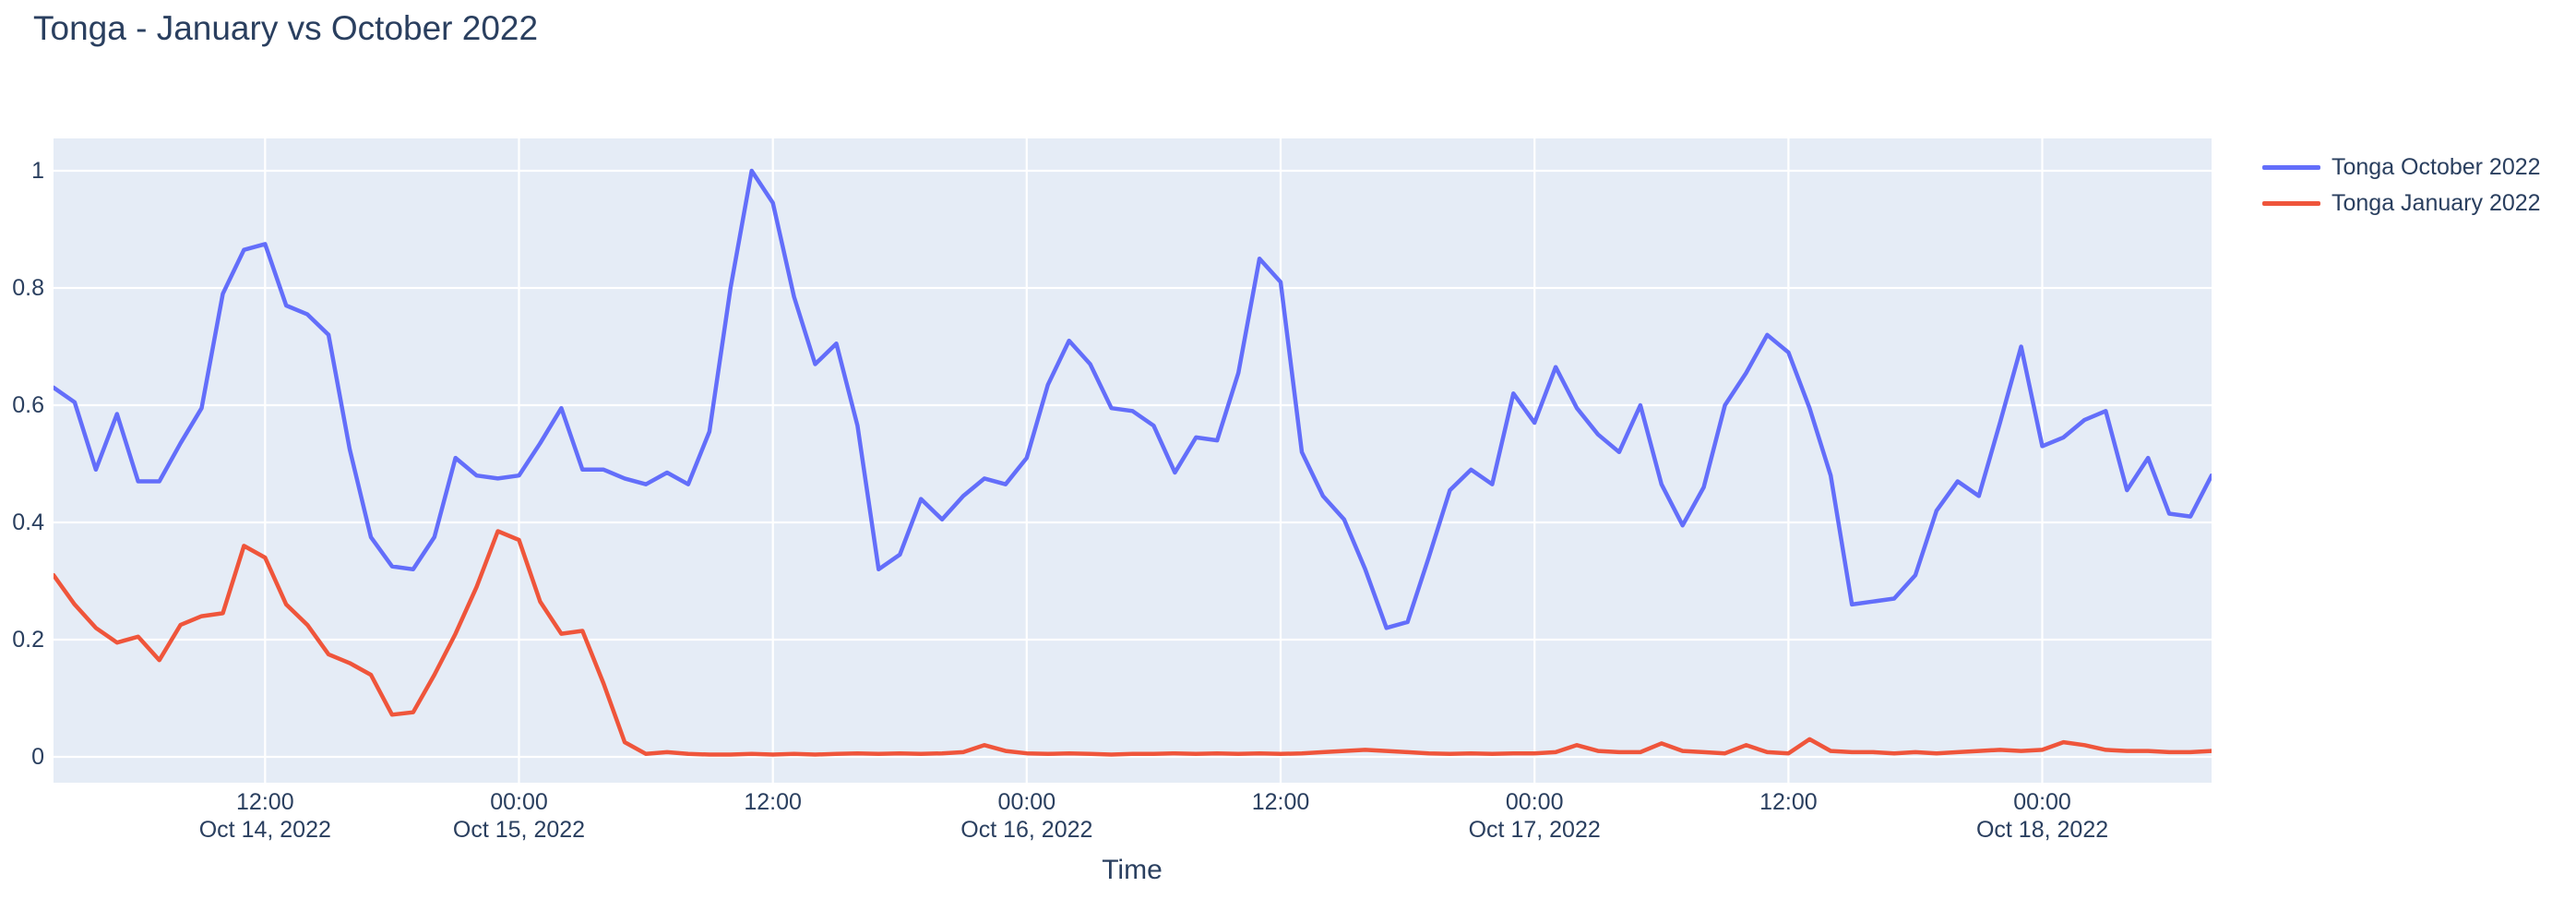 The height and width of the screenshot is (899, 2576). I want to click on x-tick-label: 12:00 Oct 14, 2022, so click(264, 816).